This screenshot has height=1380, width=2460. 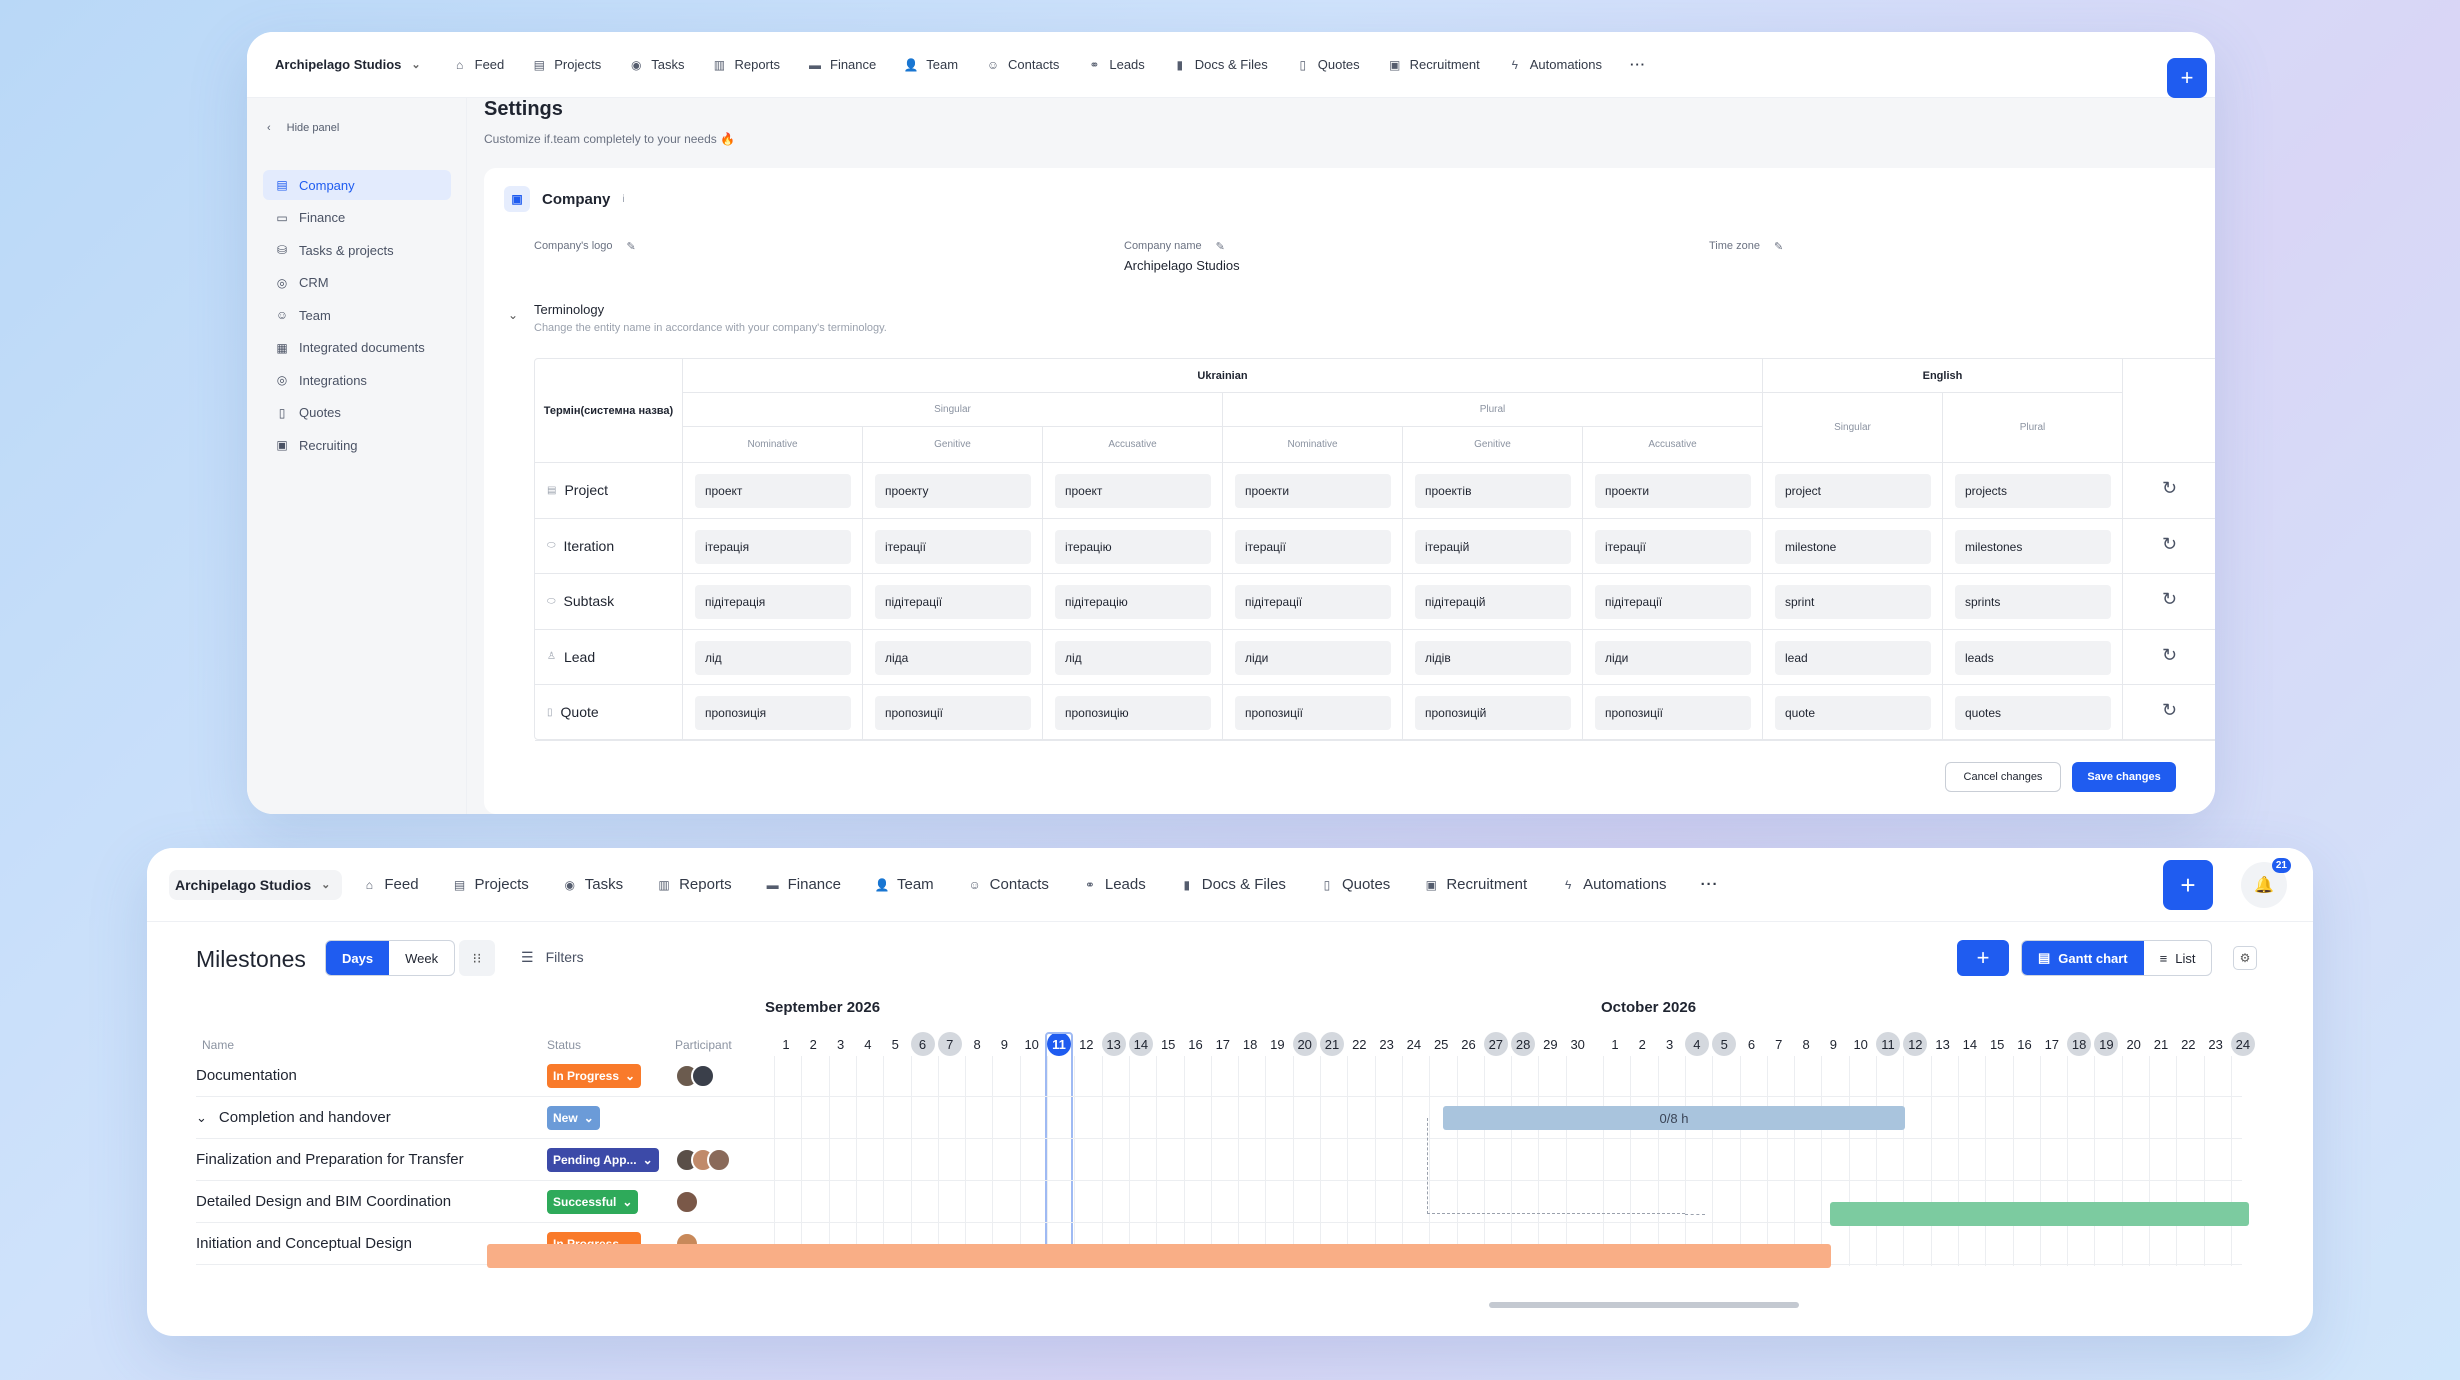 I want to click on term-input: пропозиція, so click(x=773, y=713).